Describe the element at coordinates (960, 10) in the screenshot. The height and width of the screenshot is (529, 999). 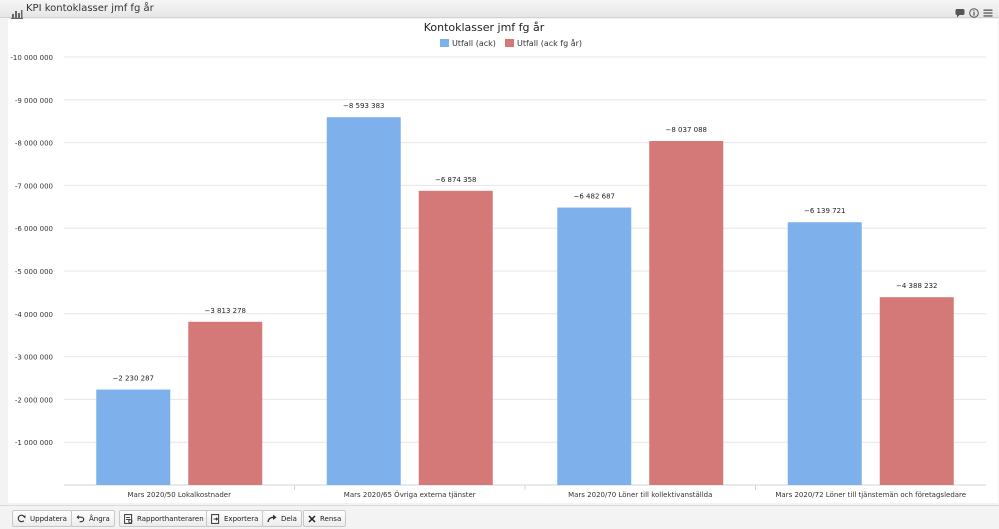
I see `comment-icon` at that location.